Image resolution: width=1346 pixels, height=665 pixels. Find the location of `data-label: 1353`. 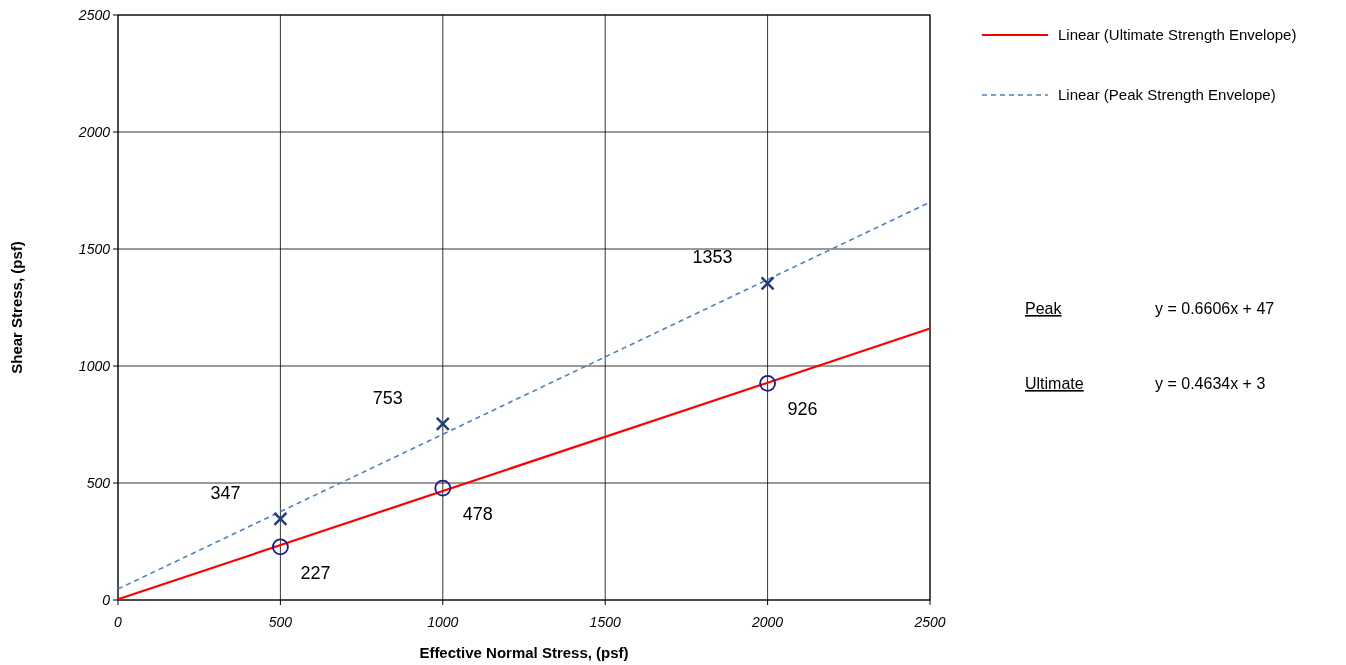

data-label: 1353 is located at coordinates (712, 257).